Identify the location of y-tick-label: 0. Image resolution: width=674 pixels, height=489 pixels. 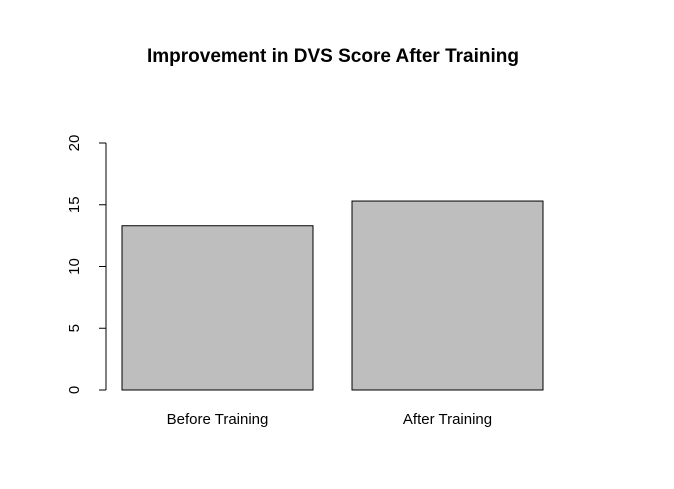
(74, 390).